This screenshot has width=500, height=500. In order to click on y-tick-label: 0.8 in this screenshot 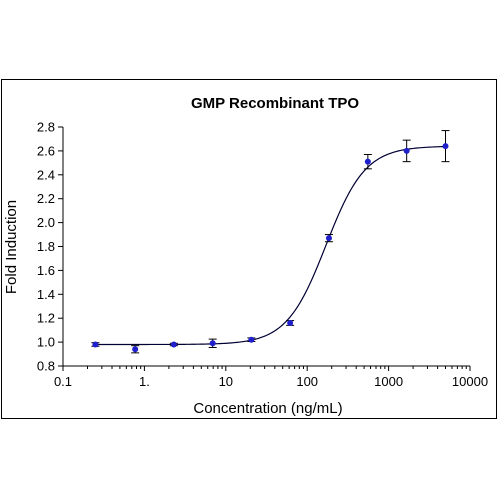, I will do `click(46, 366)`.